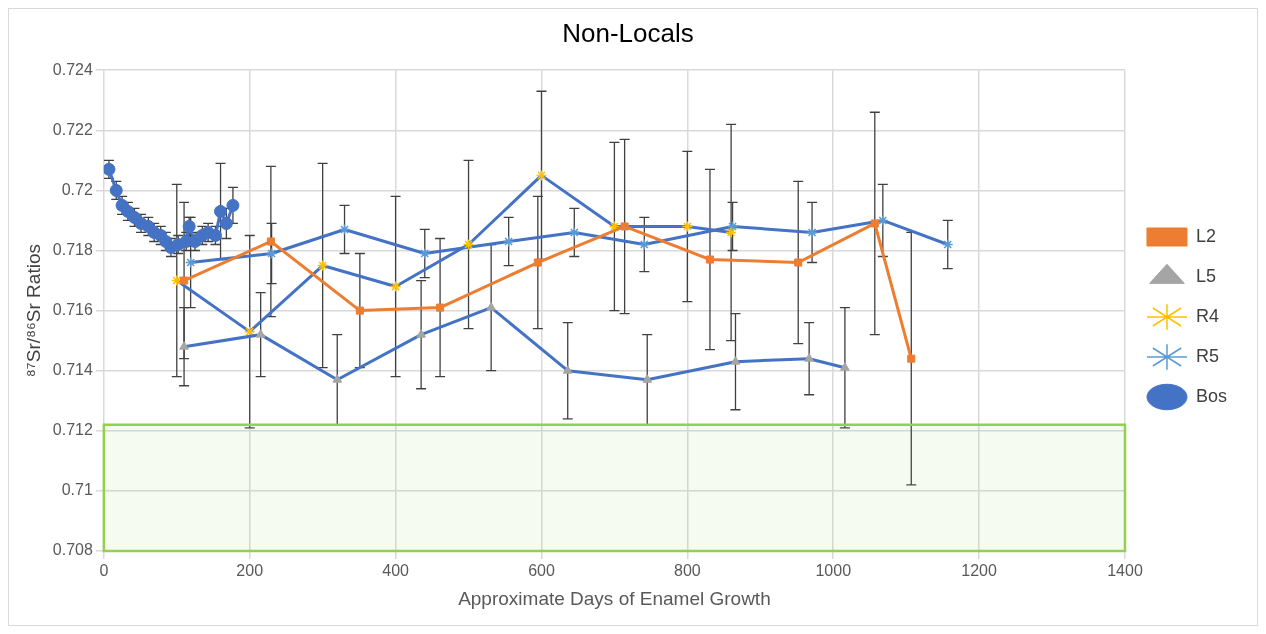  I want to click on y-tick-label: 0.712, so click(72, 430).